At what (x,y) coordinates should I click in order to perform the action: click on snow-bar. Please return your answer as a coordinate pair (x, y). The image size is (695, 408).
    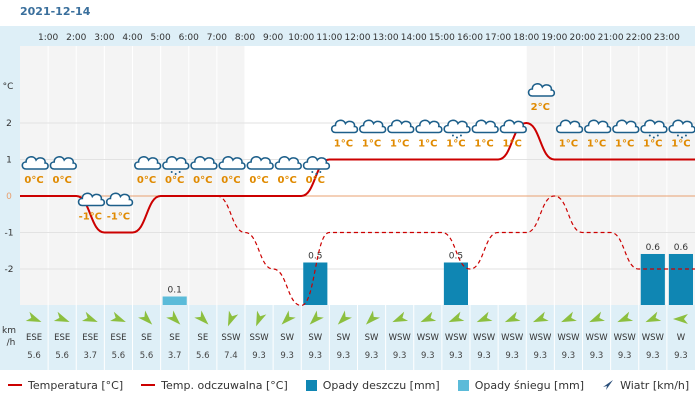
    Looking at the image, I should click on (174, 300).